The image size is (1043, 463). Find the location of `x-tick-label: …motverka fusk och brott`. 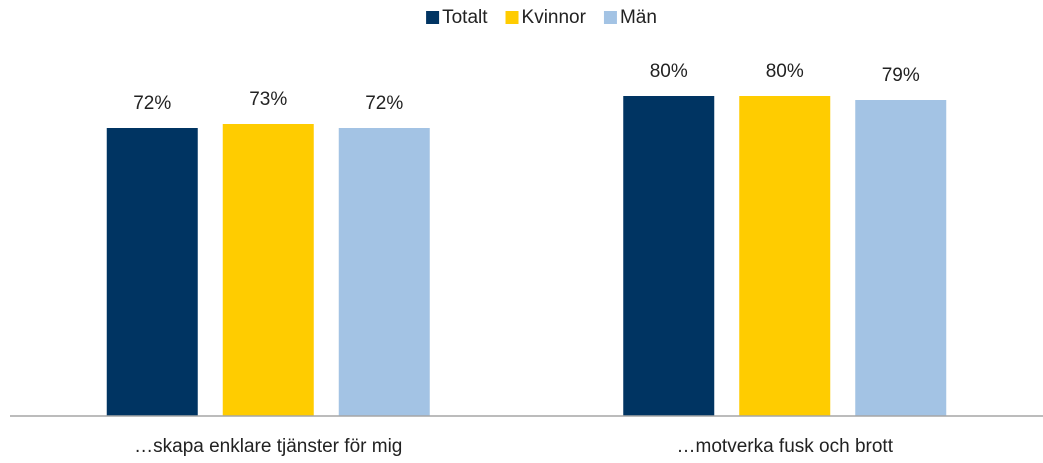

x-tick-label: …motverka fusk och brott is located at coordinates (785, 446).